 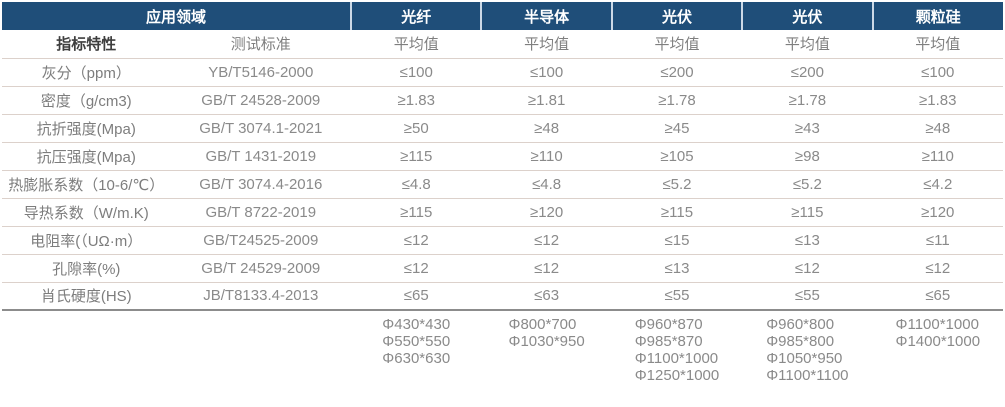 What do you see at coordinates (86, 44) in the screenshot?
I see `property-header: 指标特性` at bounding box center [86, 44].